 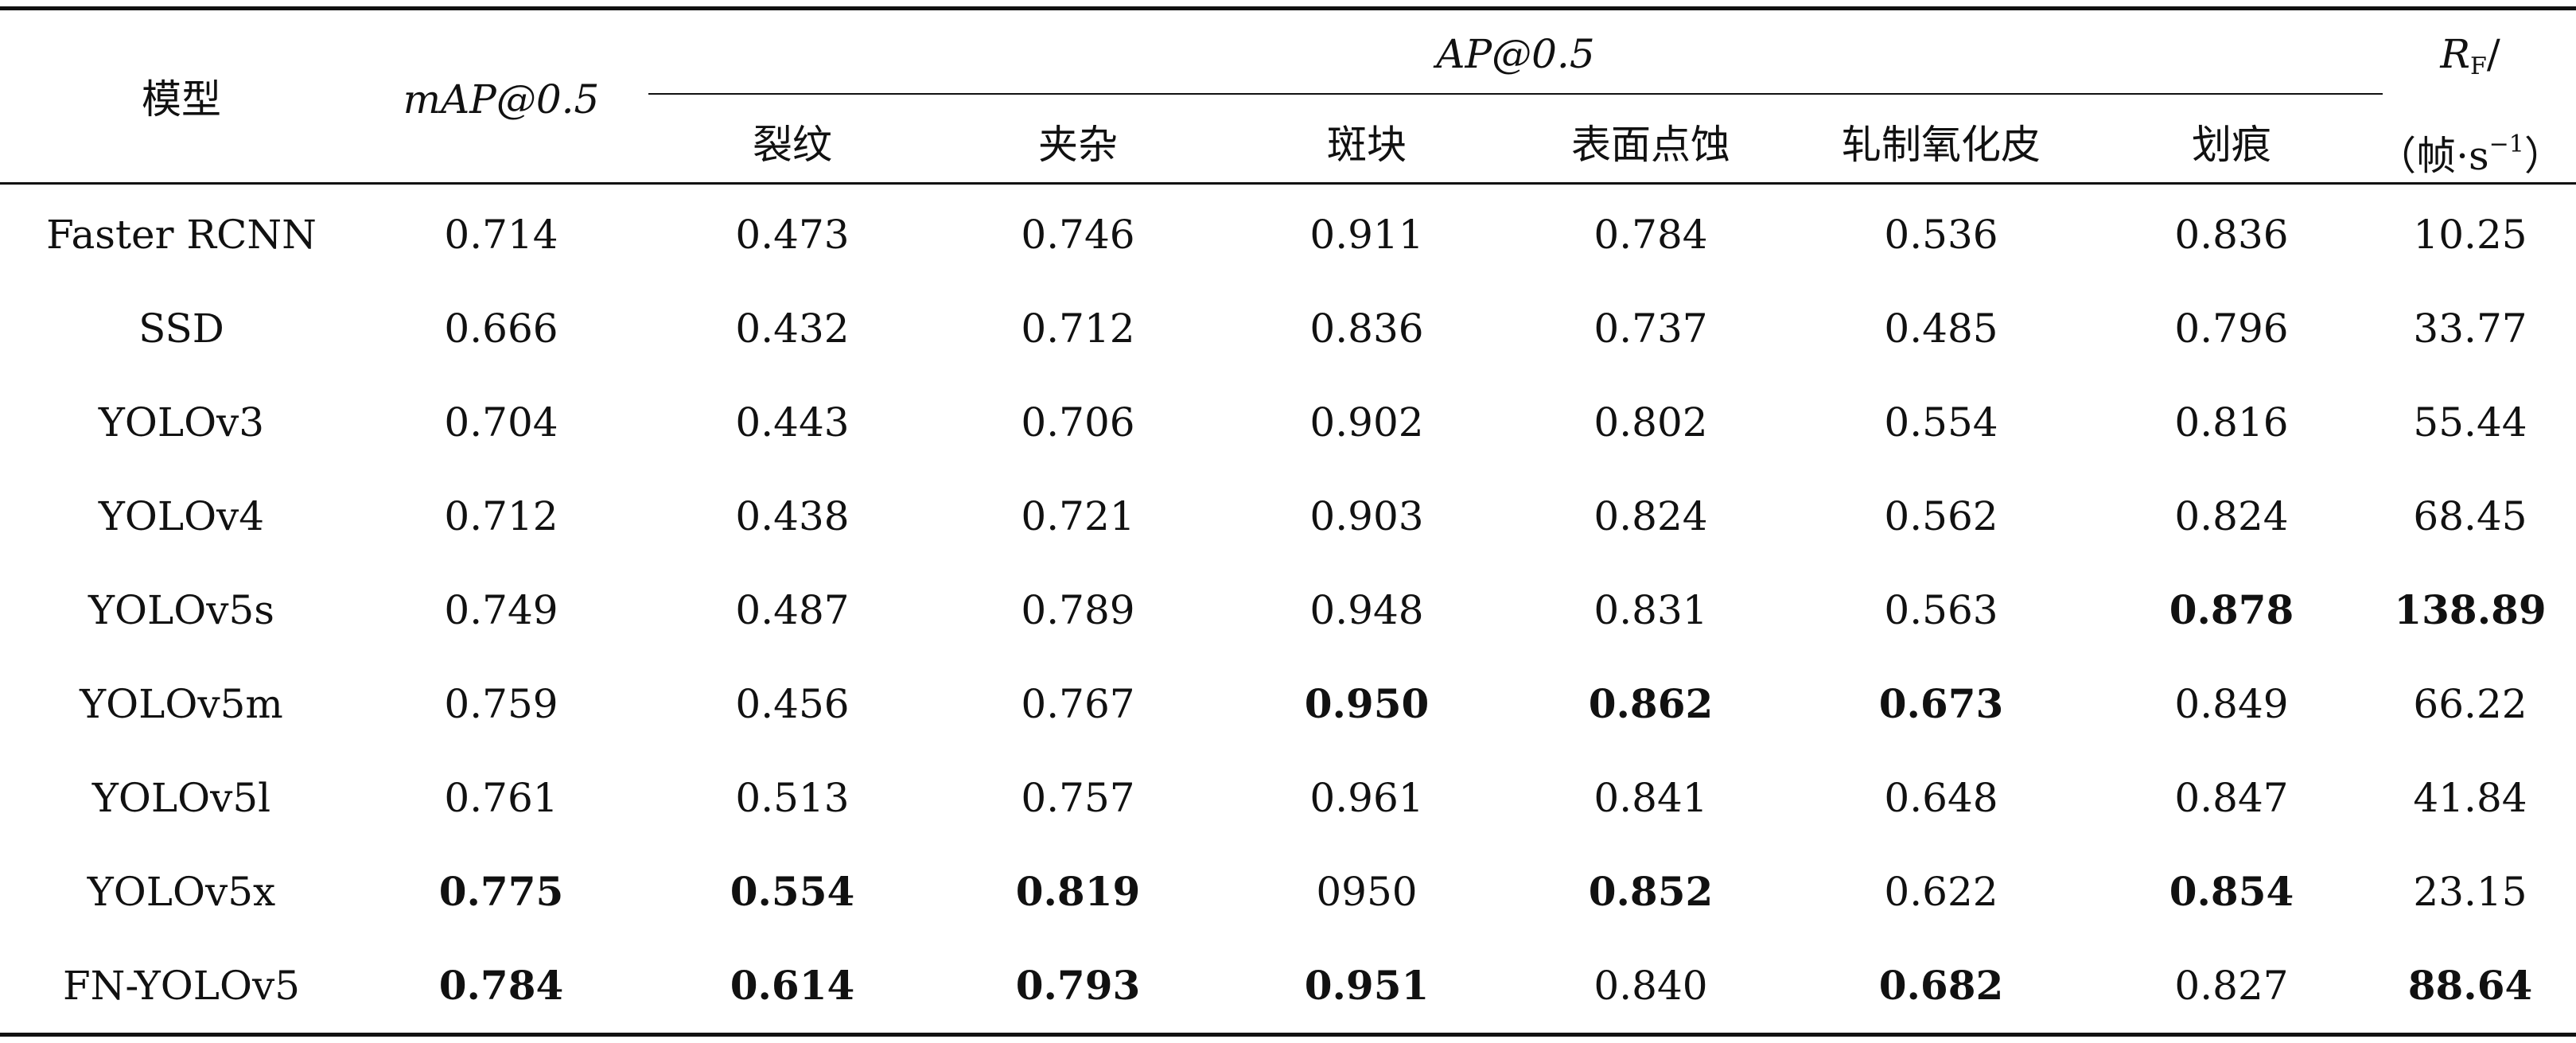 What do you see at coordinates (1941, 516) in the screenshot?
I see `row-ap-value: 0.562` at bounding box center [1941, 516].